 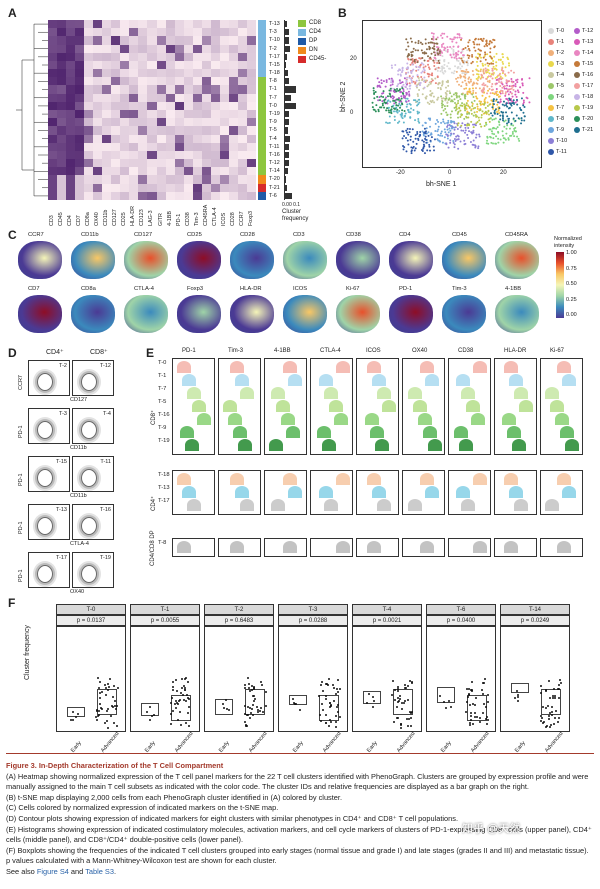 What do you see at coordinates (99, 871) in the screenshot?
I see `table-s3-link: Table S3` at bounding box center [99, 871].